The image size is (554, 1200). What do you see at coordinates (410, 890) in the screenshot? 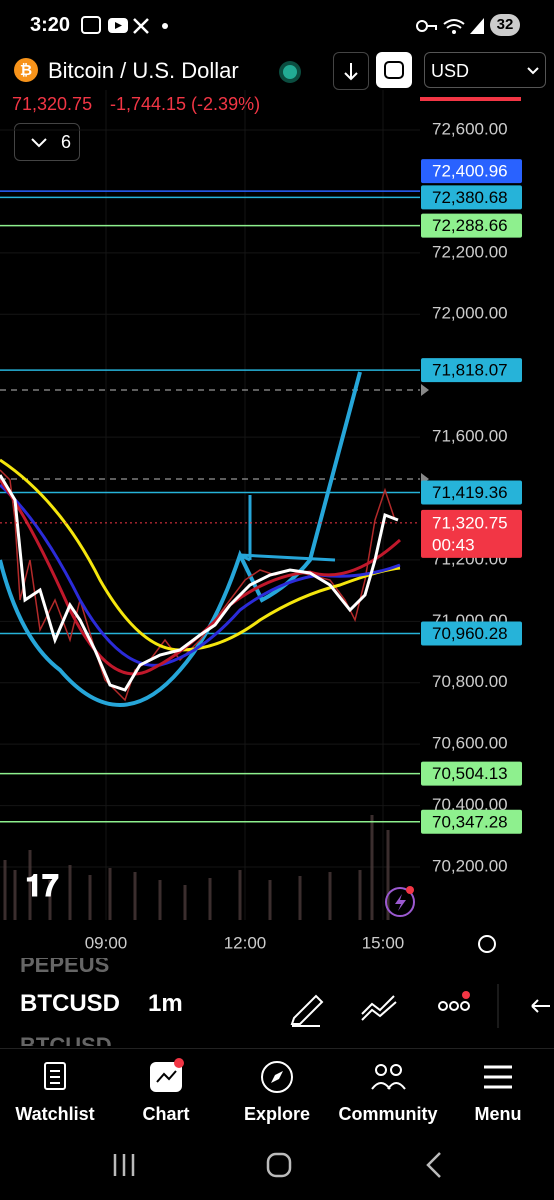
I see `flash-badge` at bounding box center [410, 890].